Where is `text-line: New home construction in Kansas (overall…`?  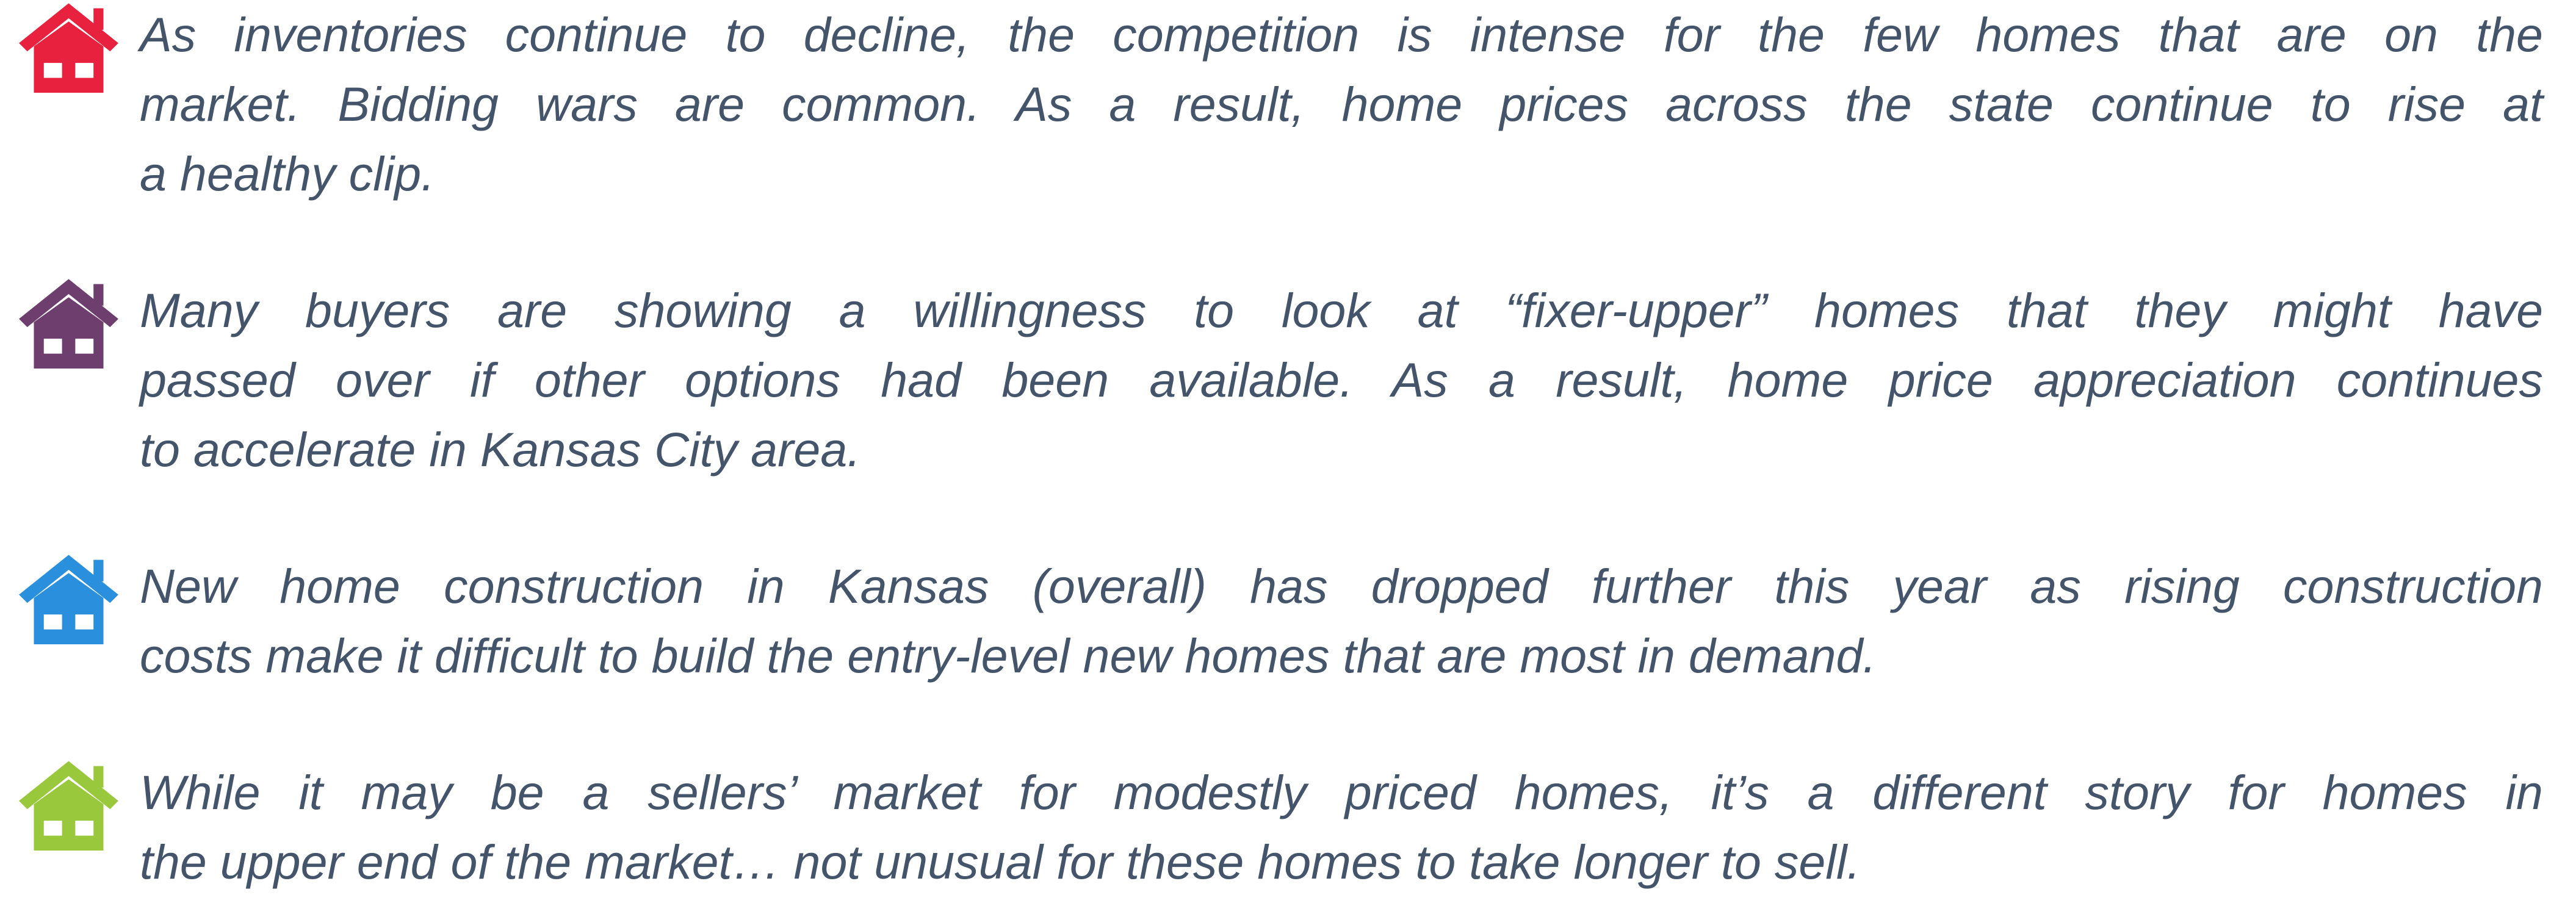 text-line: New home construction in Kansas (overall… is located at coordinates (1341, 586).